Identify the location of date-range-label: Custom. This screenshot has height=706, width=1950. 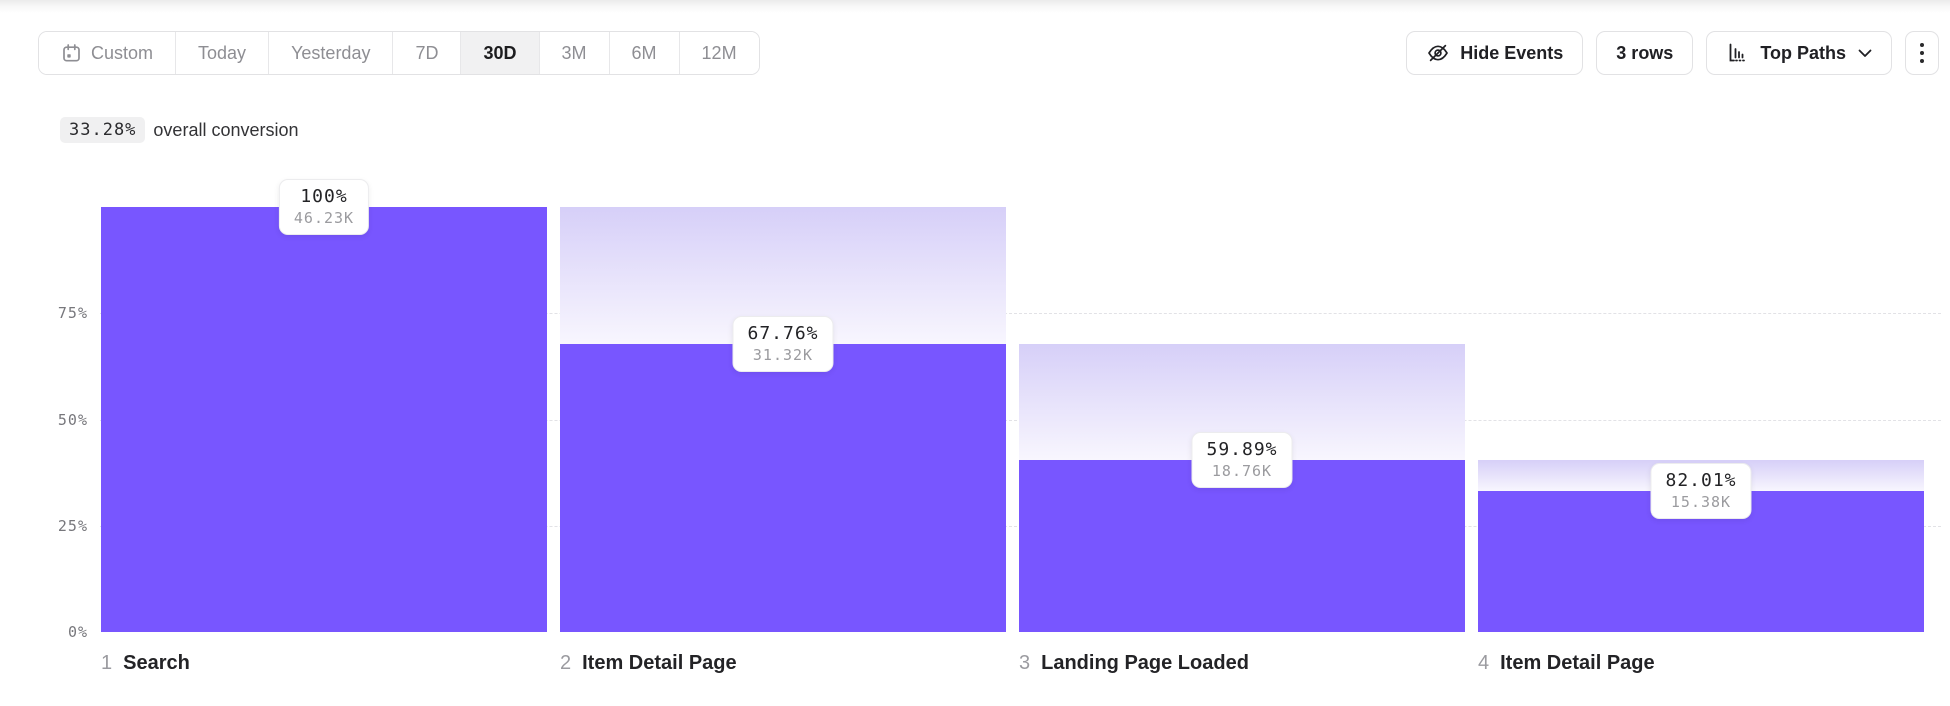
(122, 52).